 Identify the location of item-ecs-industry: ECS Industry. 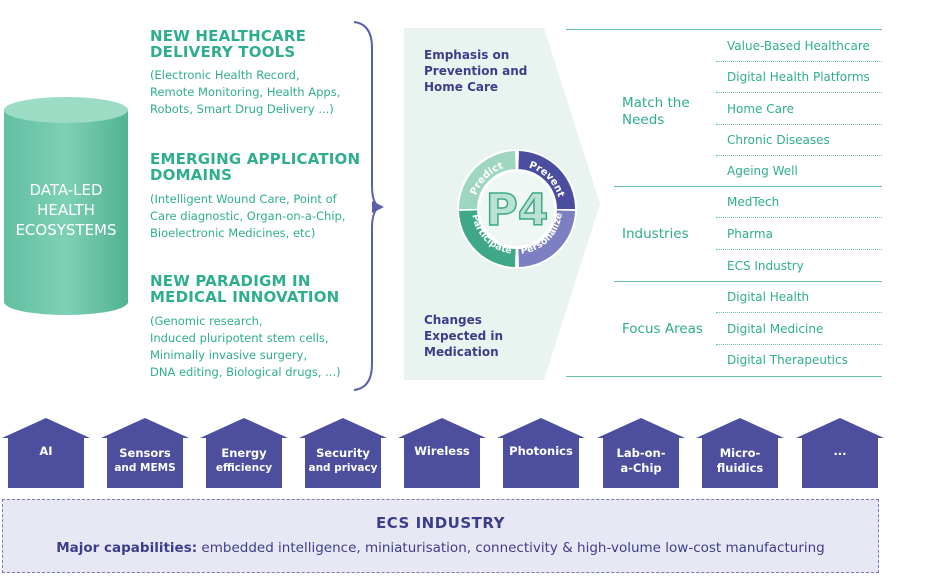
(765, 266).